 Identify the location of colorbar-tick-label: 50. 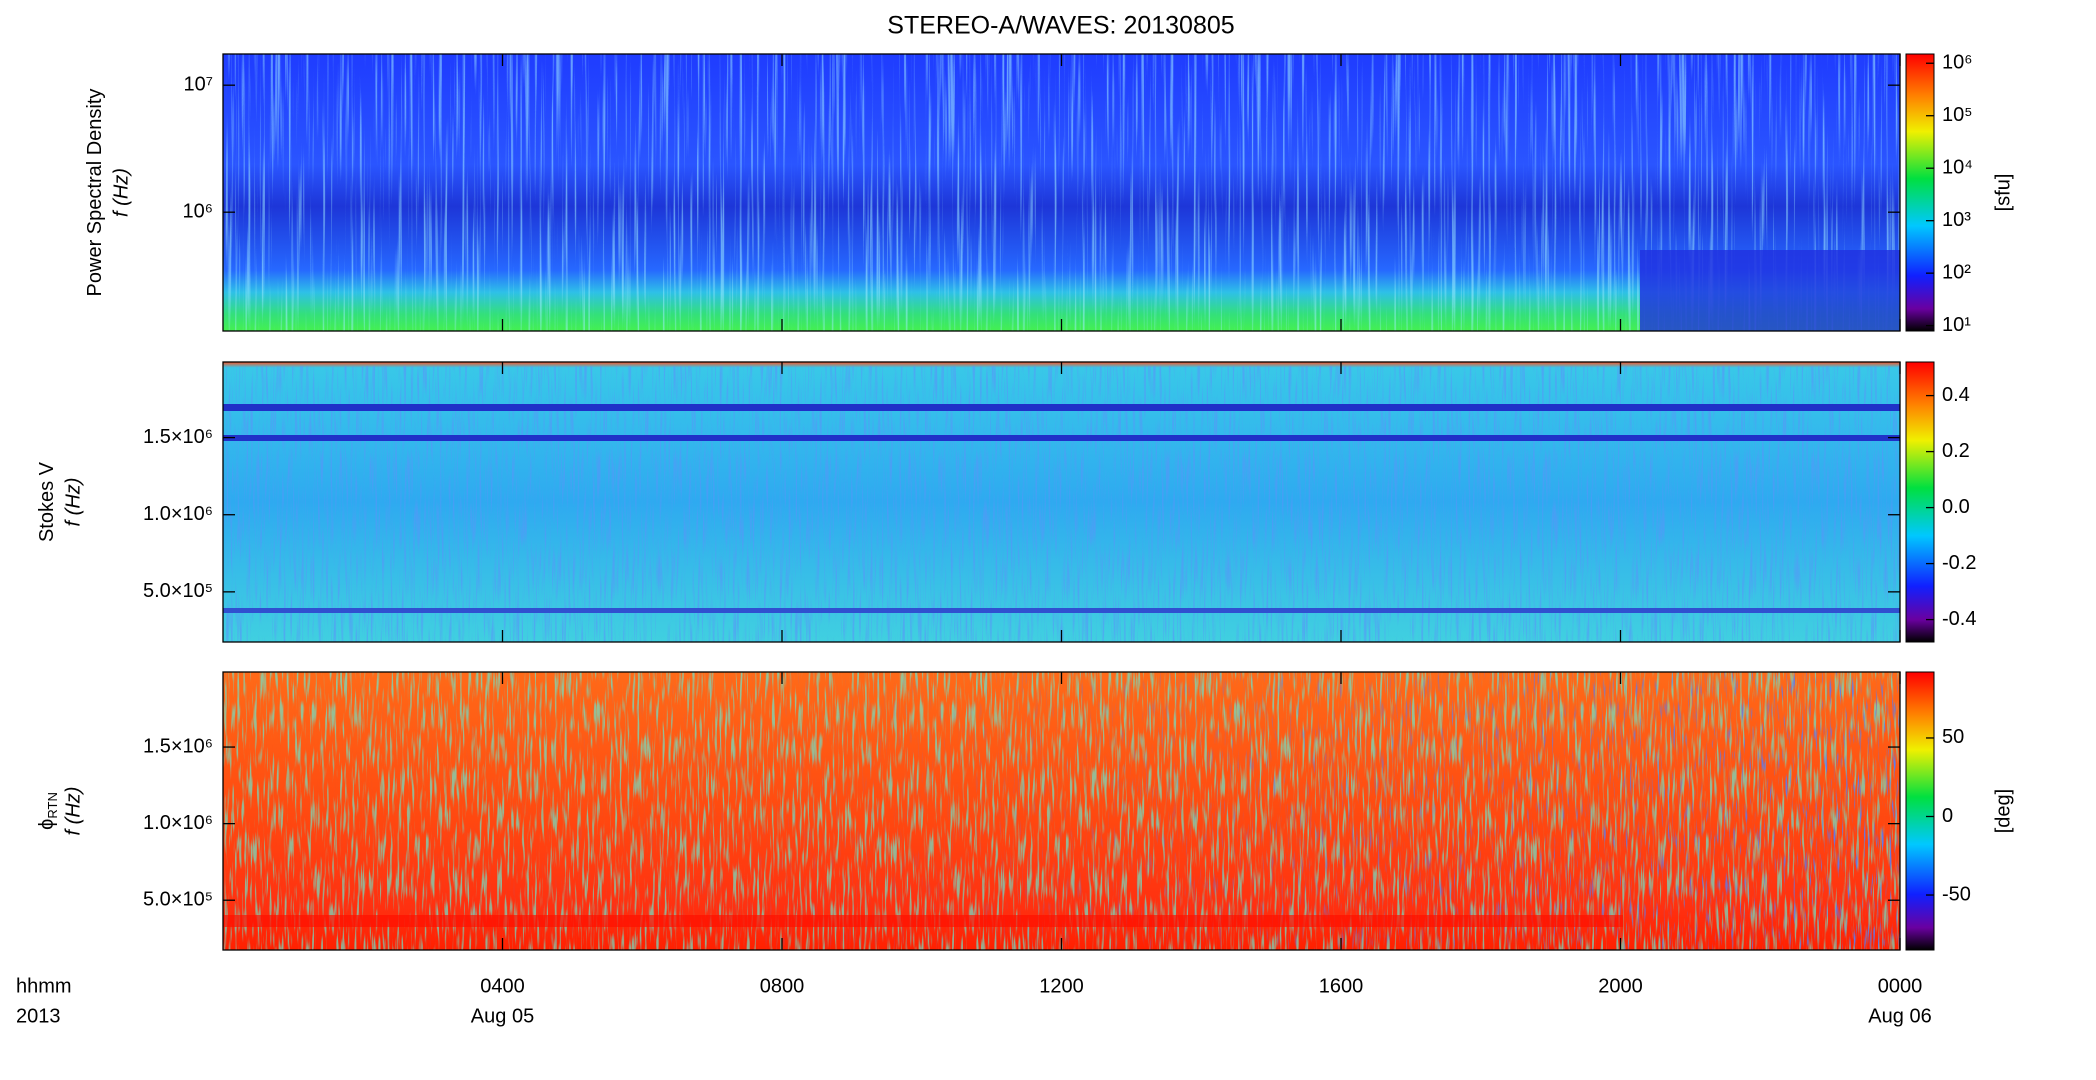
(1953, 737).